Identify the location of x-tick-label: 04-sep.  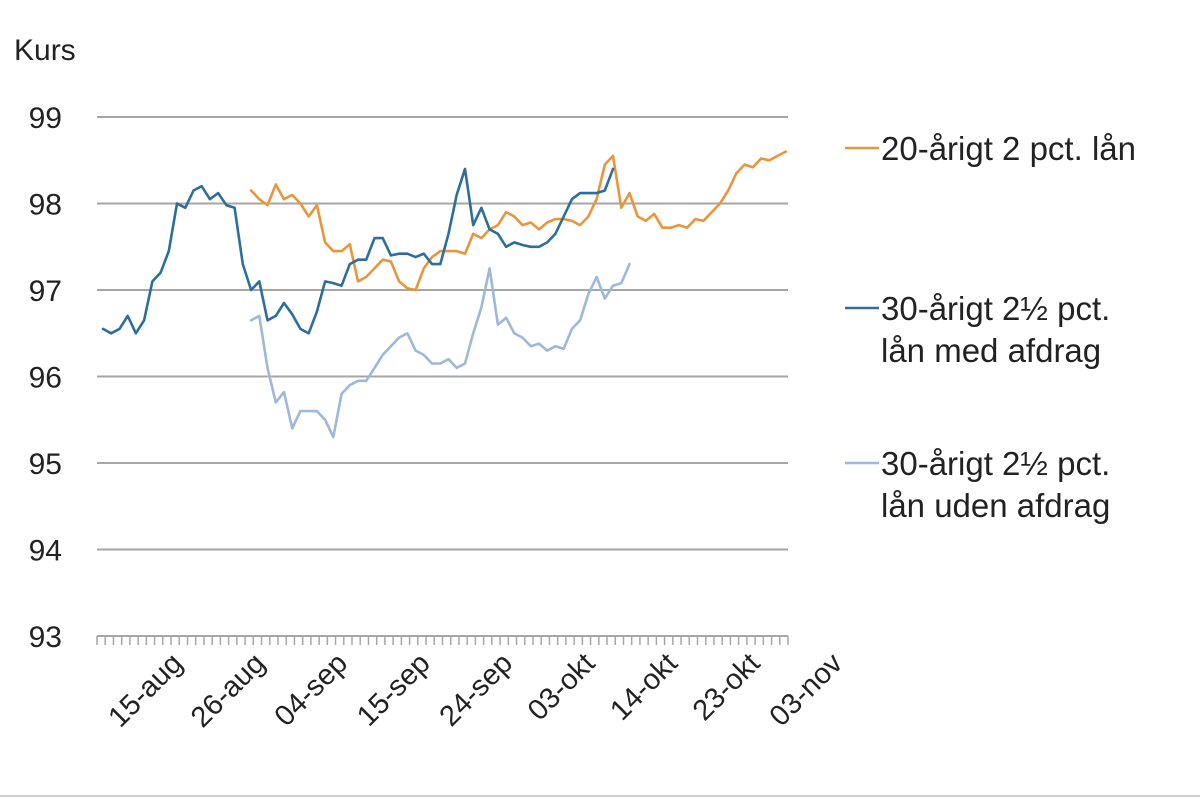
(311, 689).